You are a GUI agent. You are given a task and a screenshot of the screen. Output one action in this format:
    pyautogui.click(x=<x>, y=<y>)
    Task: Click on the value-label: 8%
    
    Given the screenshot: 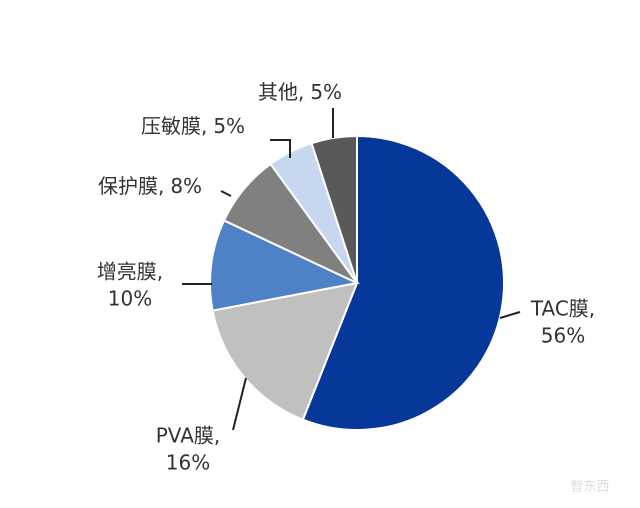 What is the action you would take?
    pyautogui.click(x=186, y=186)
    